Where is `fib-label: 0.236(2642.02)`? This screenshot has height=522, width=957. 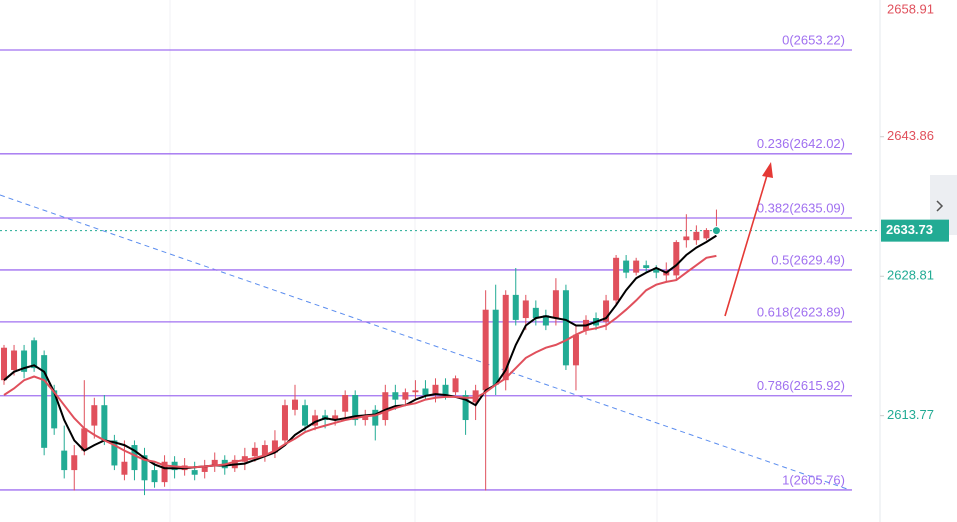 fib-label: 0.236(2642.02) is located at coordinates (801, 143).